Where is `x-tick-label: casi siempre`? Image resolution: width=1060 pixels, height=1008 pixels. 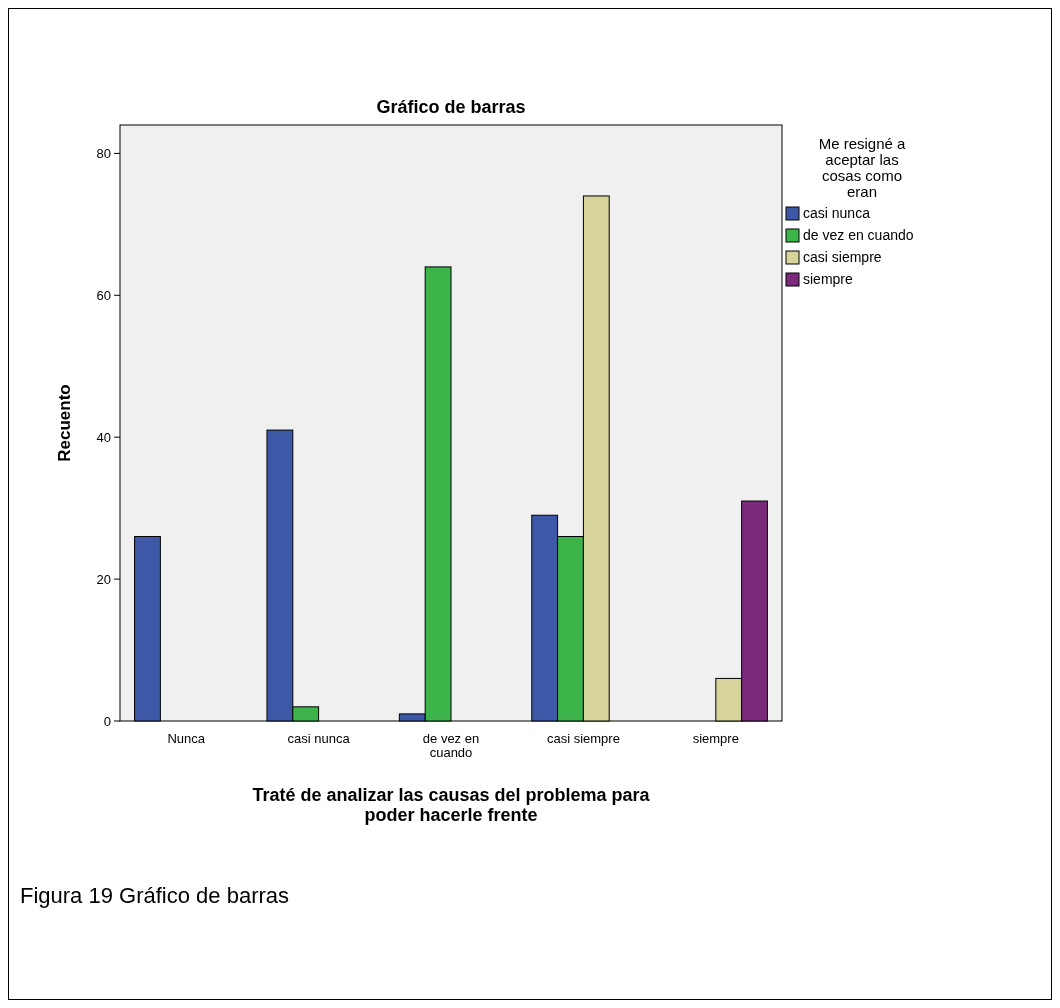 x-tick-label: casi siempre is located at coordinates (583, 738).